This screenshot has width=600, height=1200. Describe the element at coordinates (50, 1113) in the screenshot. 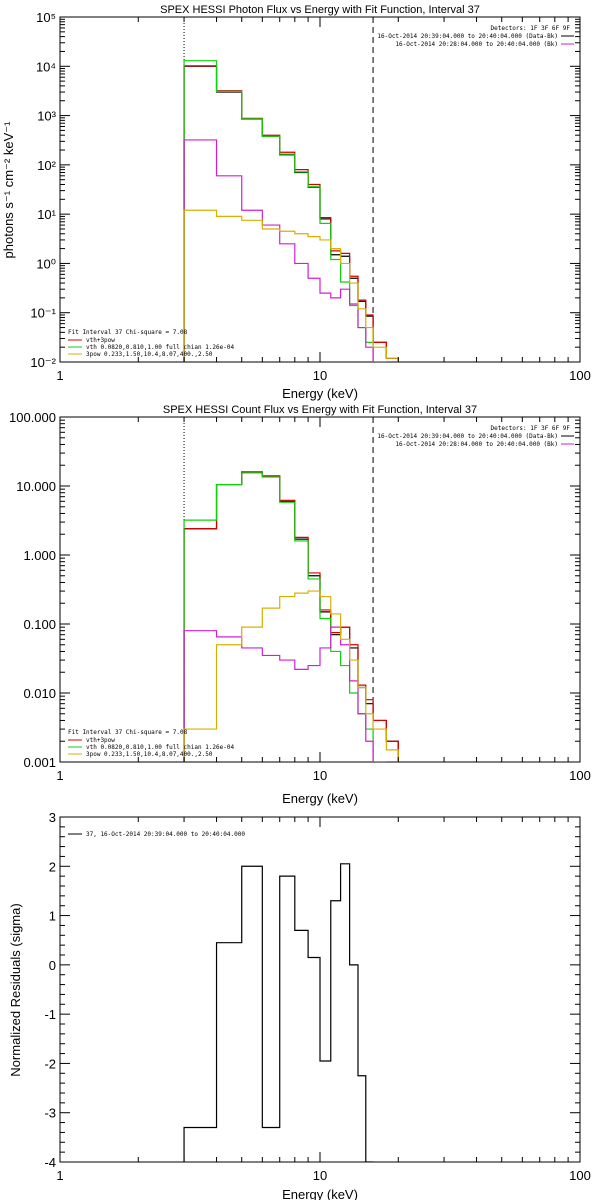

I see `y-tick-label: -3` at that location.